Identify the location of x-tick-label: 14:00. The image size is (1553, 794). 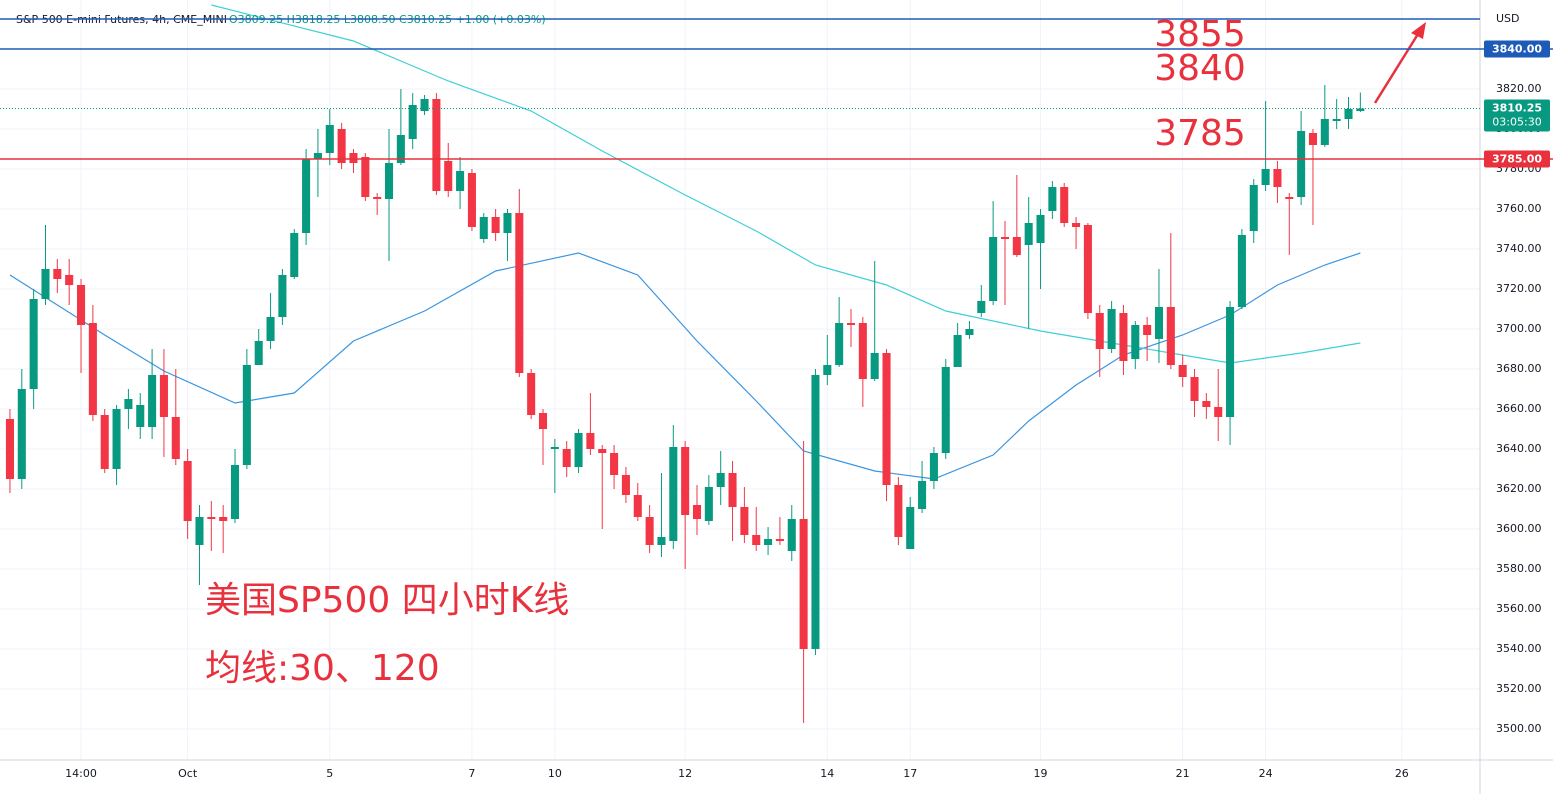
(81, 773).